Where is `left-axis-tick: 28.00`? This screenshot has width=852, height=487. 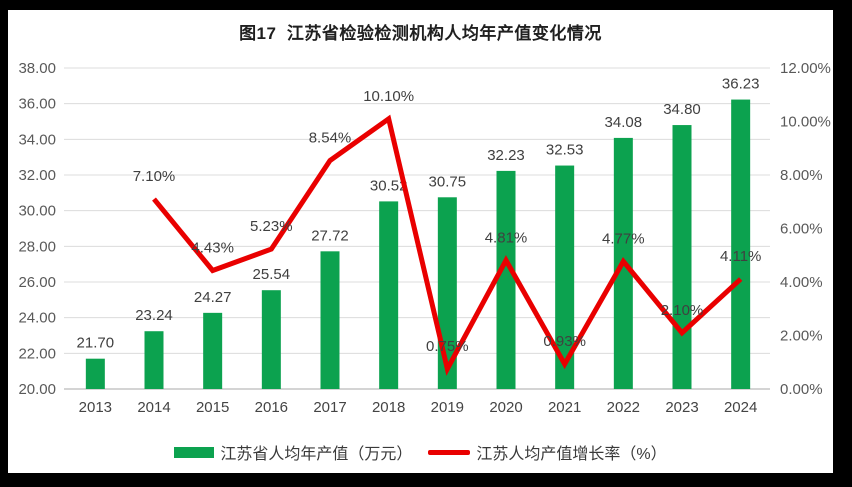
left-axis-tick: 28.00 is located at coordinates (37, 246).